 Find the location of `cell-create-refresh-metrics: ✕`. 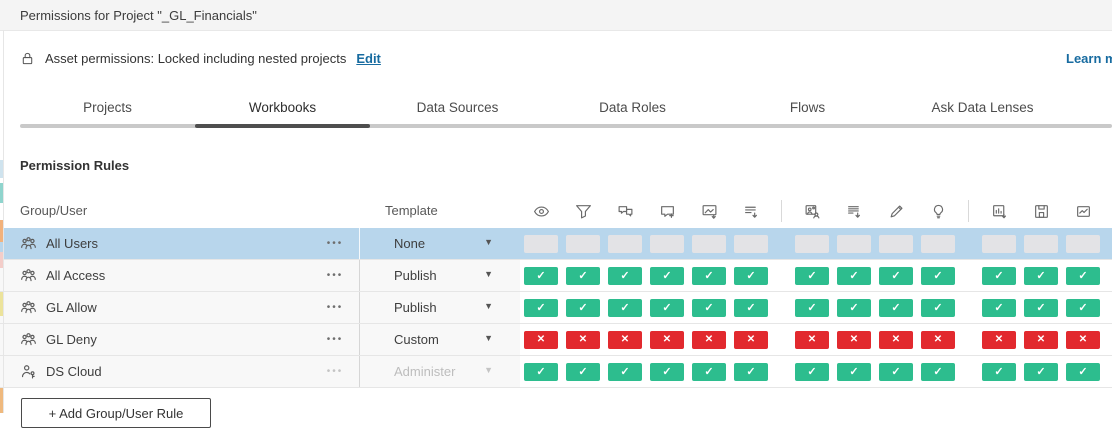

cell-create-refresh-metrics: ✕ is located at coordinates (1083, 339).